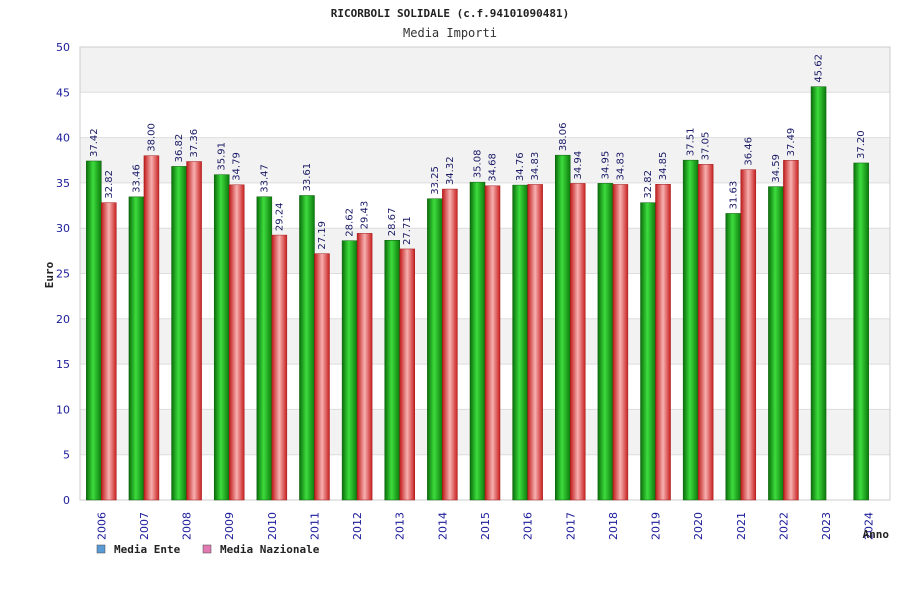  I want to click on x-tick-label: 2018, so click(613, 526).